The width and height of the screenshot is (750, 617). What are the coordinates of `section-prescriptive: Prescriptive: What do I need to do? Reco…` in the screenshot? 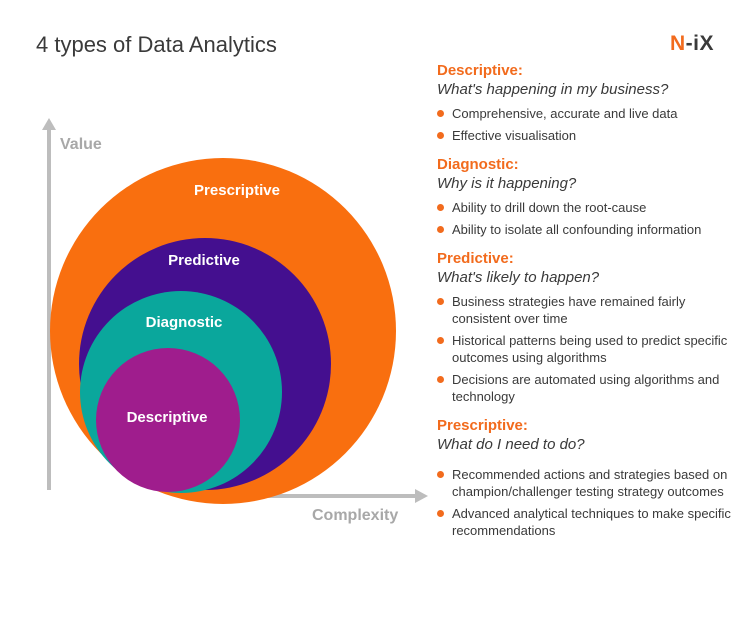 It's located at (587, 478).